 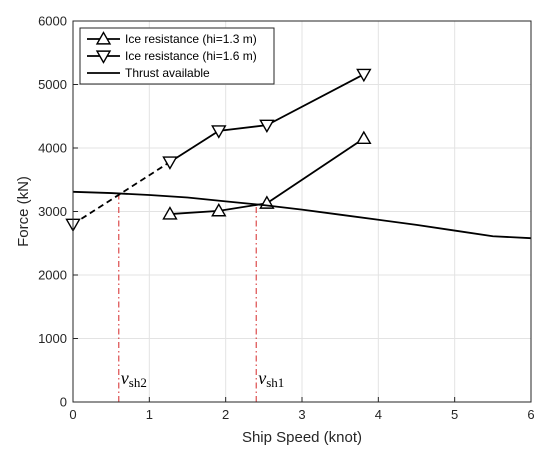 I want to click on y-tick-label: 2000, so click(x=52, y=275).